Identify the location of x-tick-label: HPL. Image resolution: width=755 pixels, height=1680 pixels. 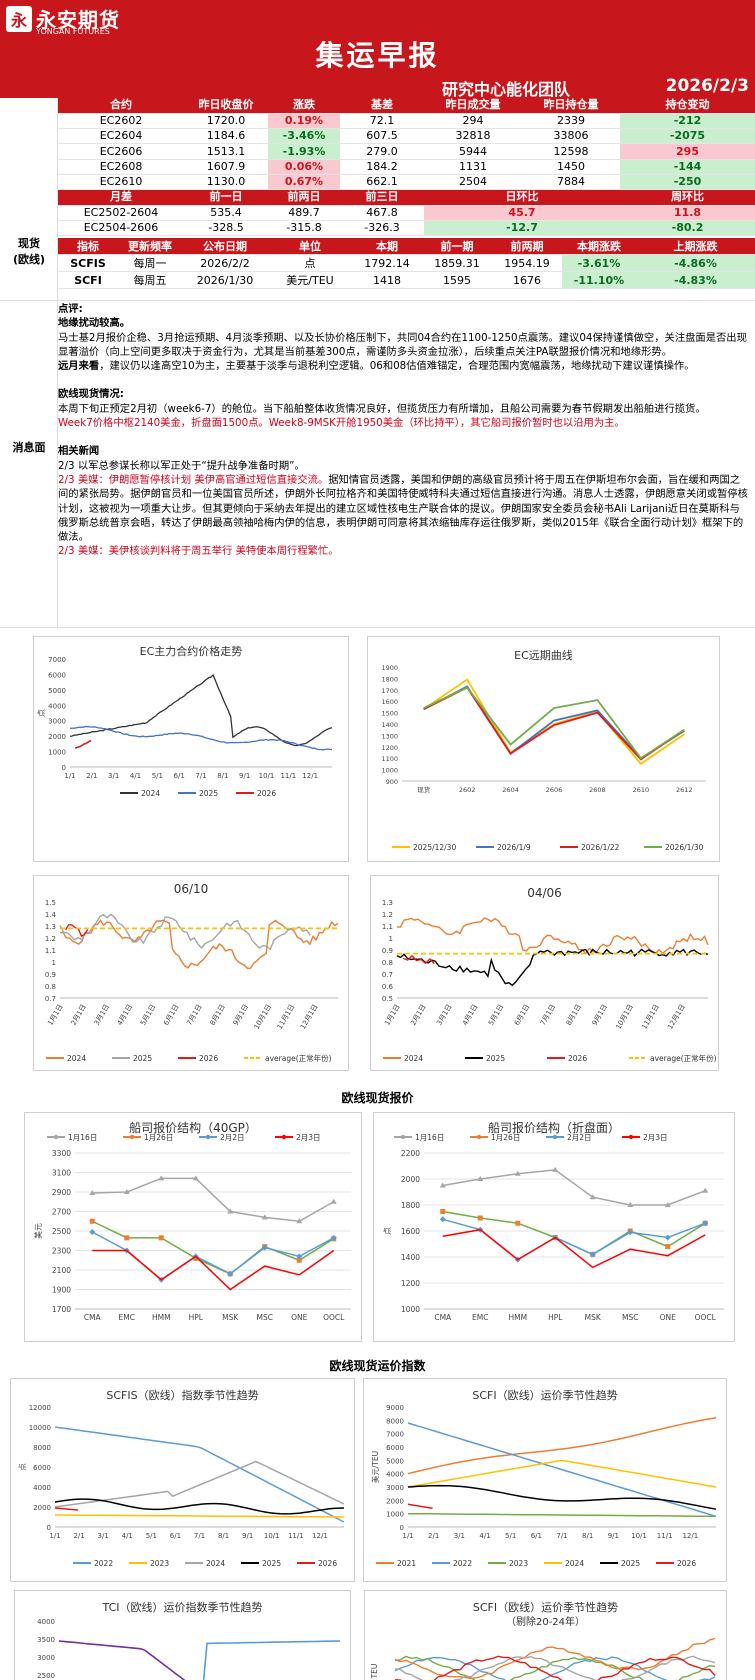
(555, 1317).